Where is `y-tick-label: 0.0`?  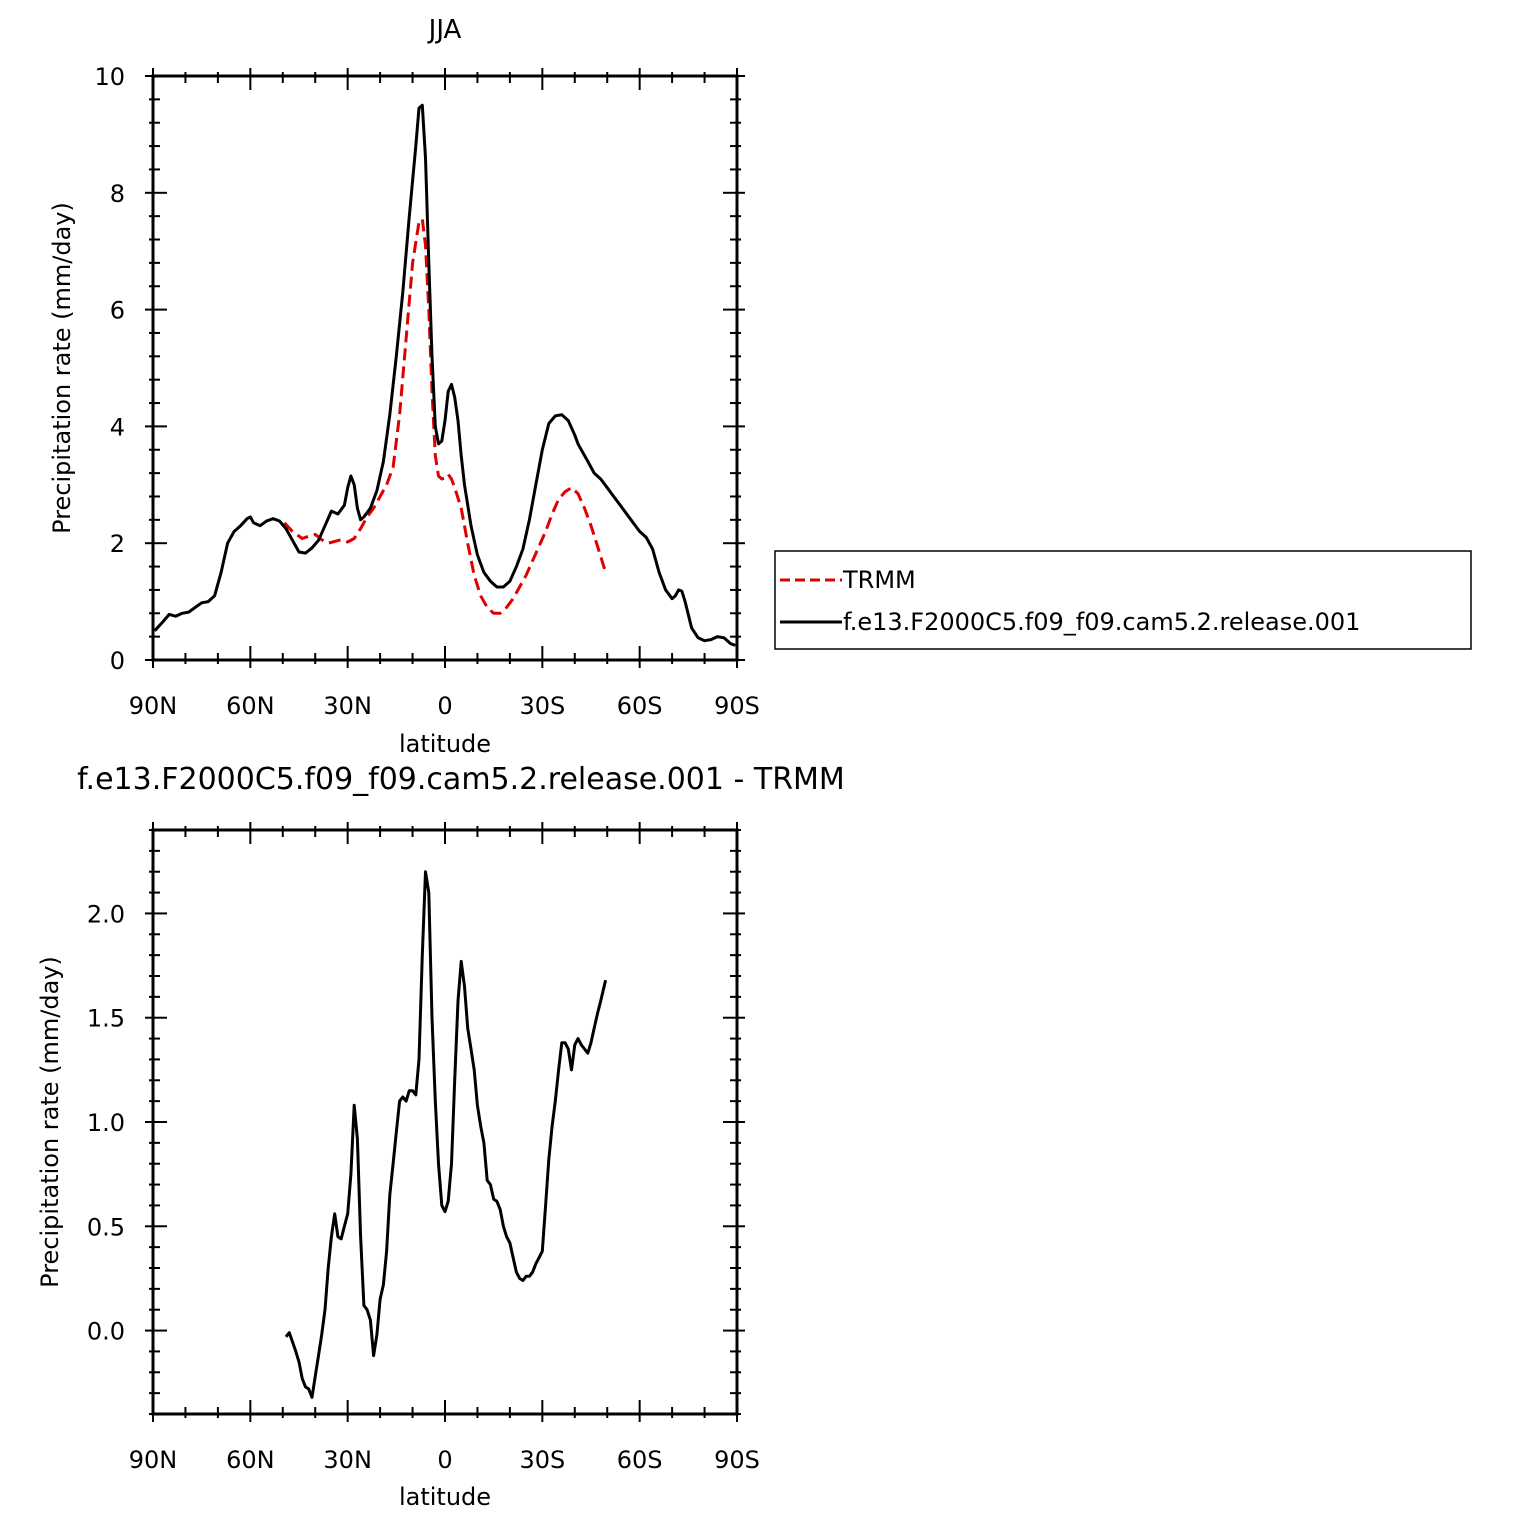 y-tick-label: 0.0 is located at coordinates (106, 1332).